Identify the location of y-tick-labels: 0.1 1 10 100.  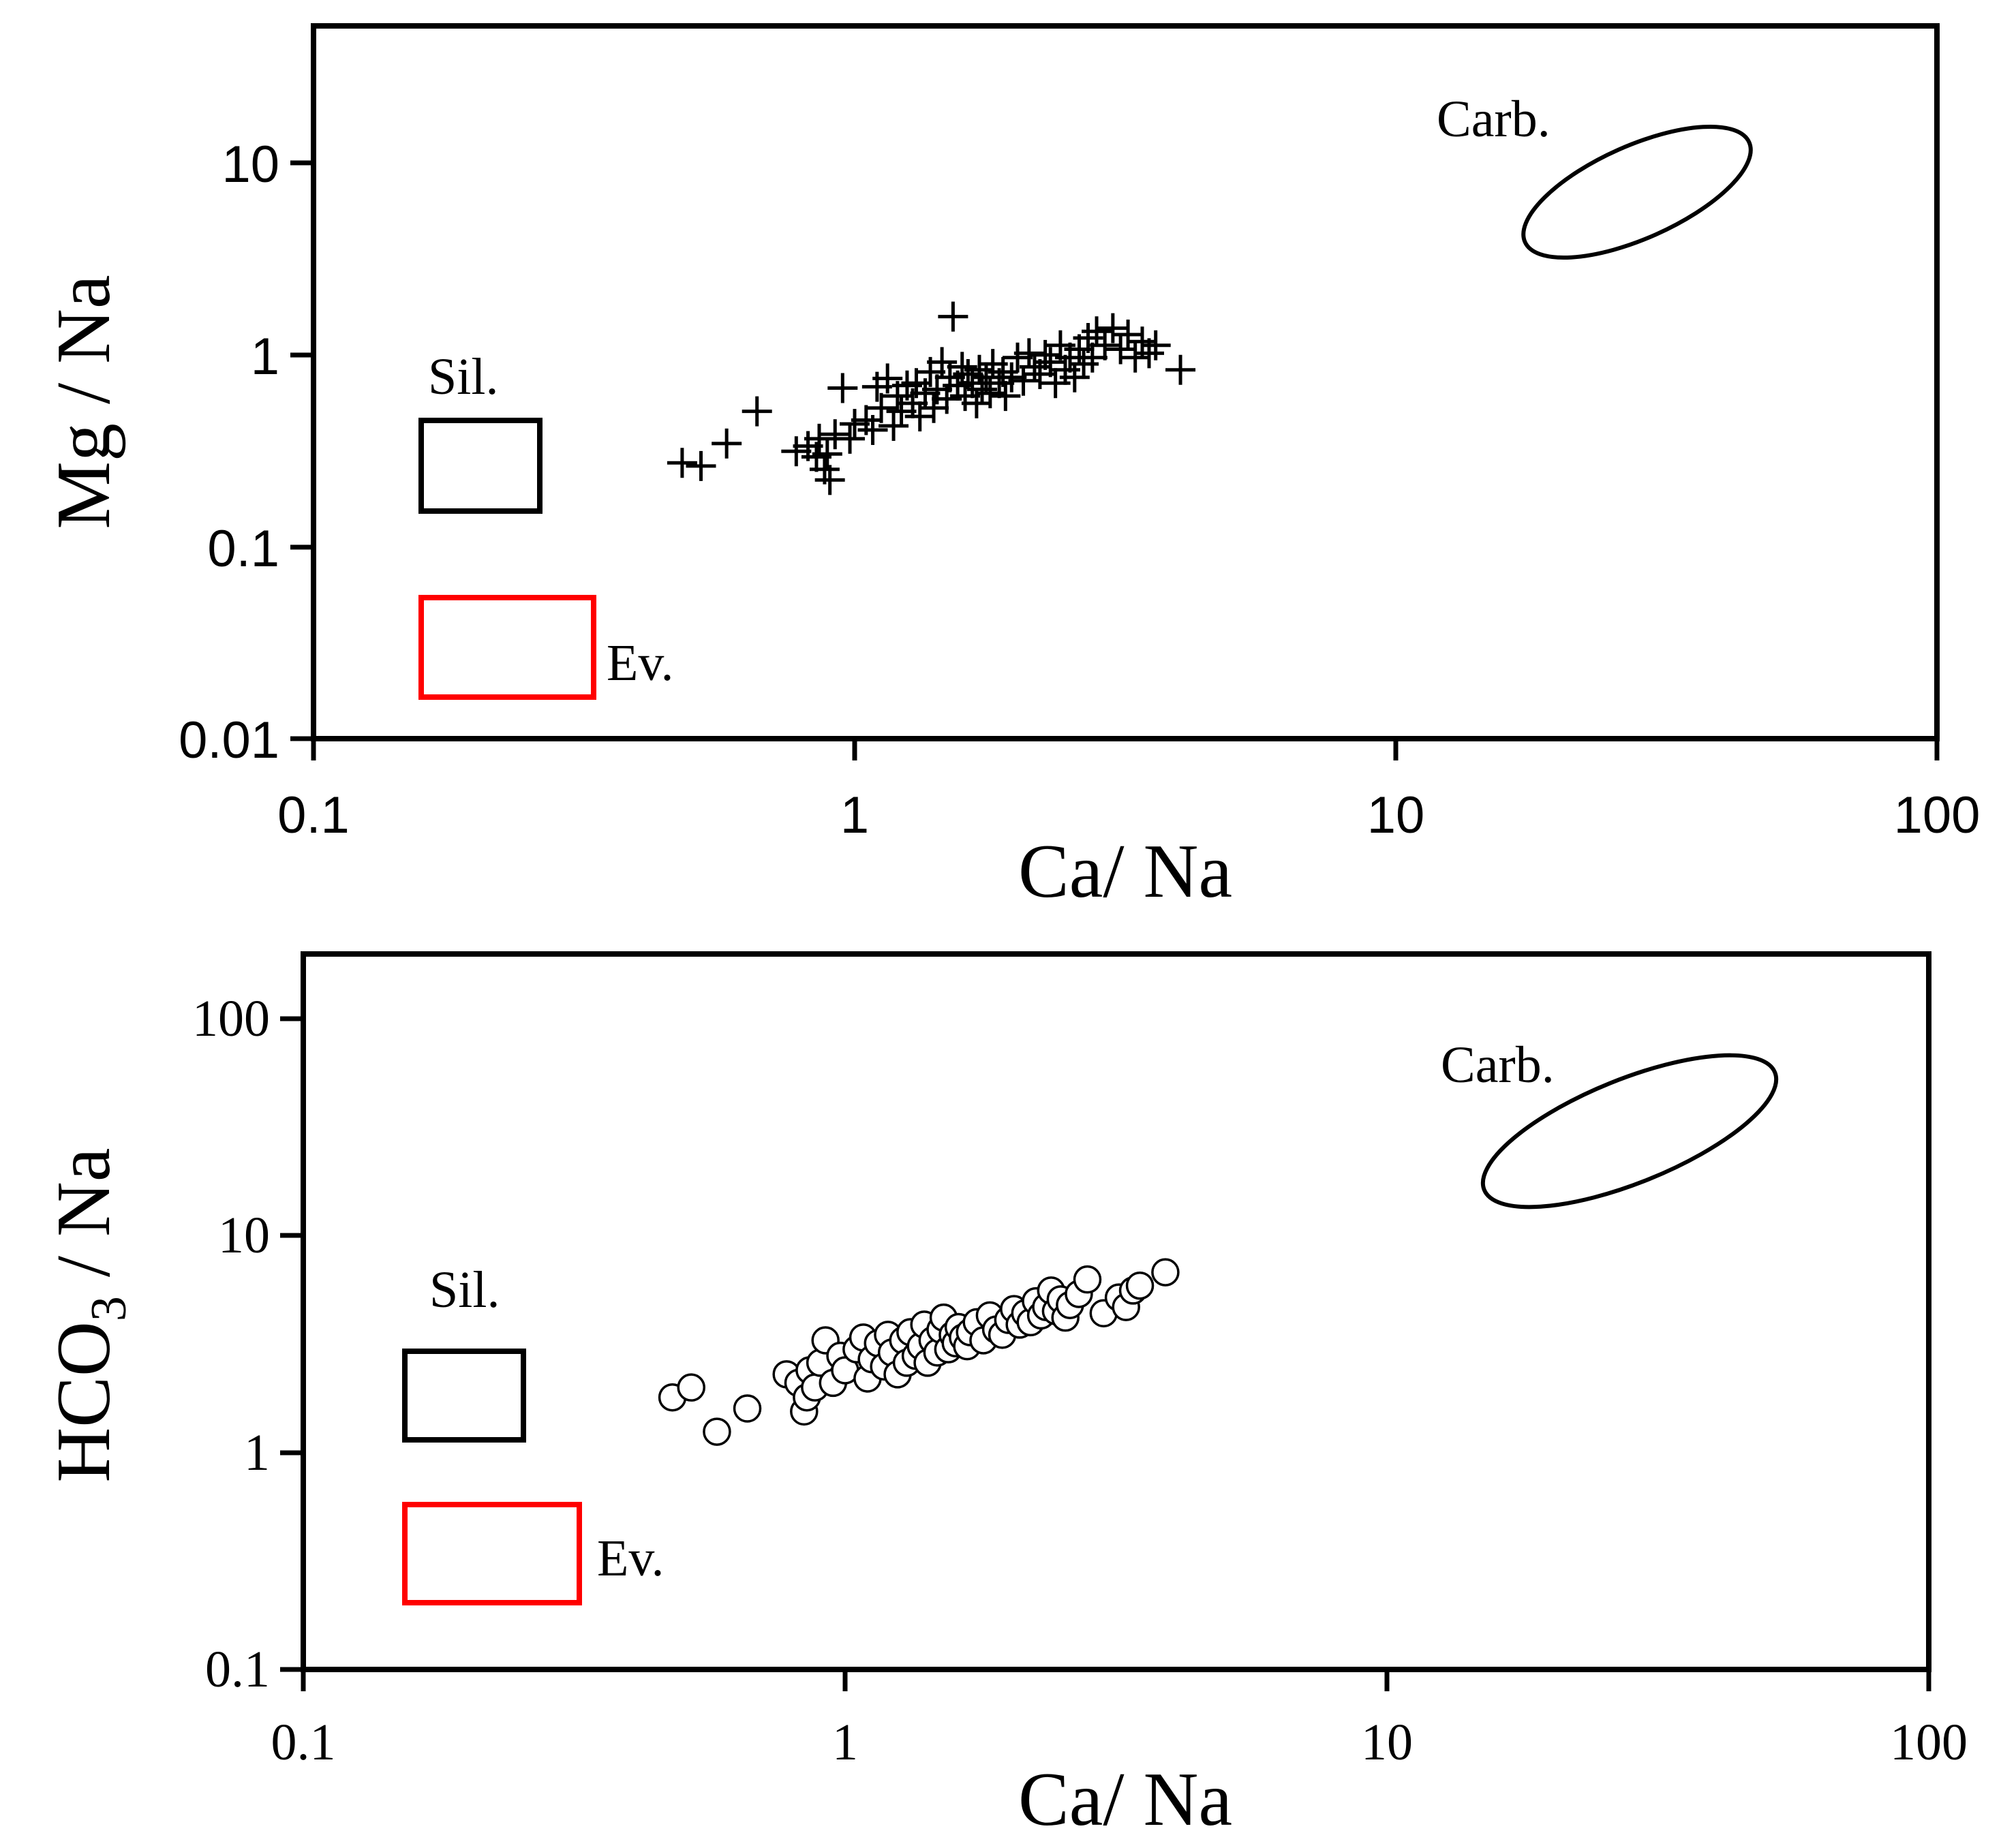
(231, 1344).